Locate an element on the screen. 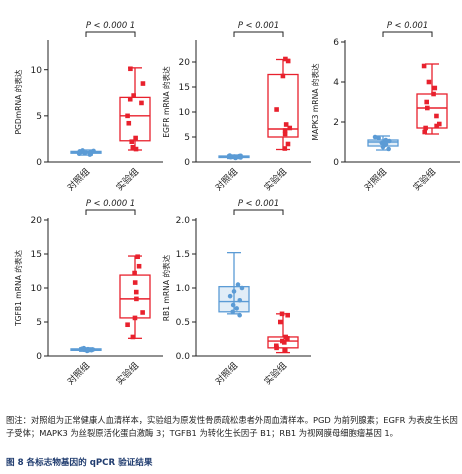 This screenshot has height=474, width=462. y-axis-label: RB1 mRNA 的表达 is located at coordinates (166, 287).